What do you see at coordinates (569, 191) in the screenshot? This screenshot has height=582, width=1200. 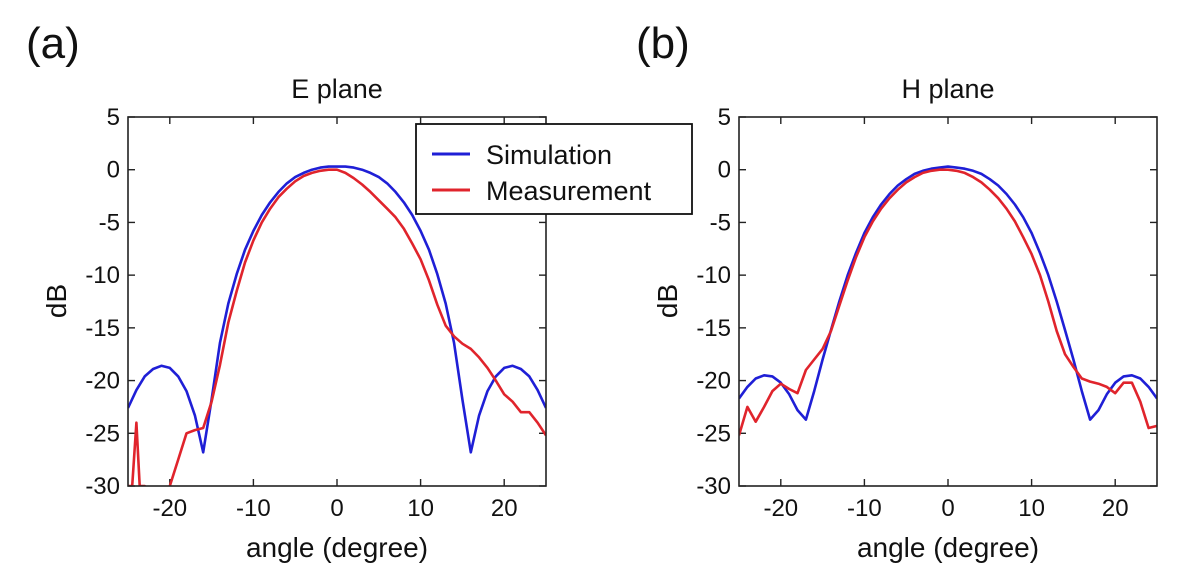 I see `legend-label-measurement: Measurement` at bounding box center [569, 191].